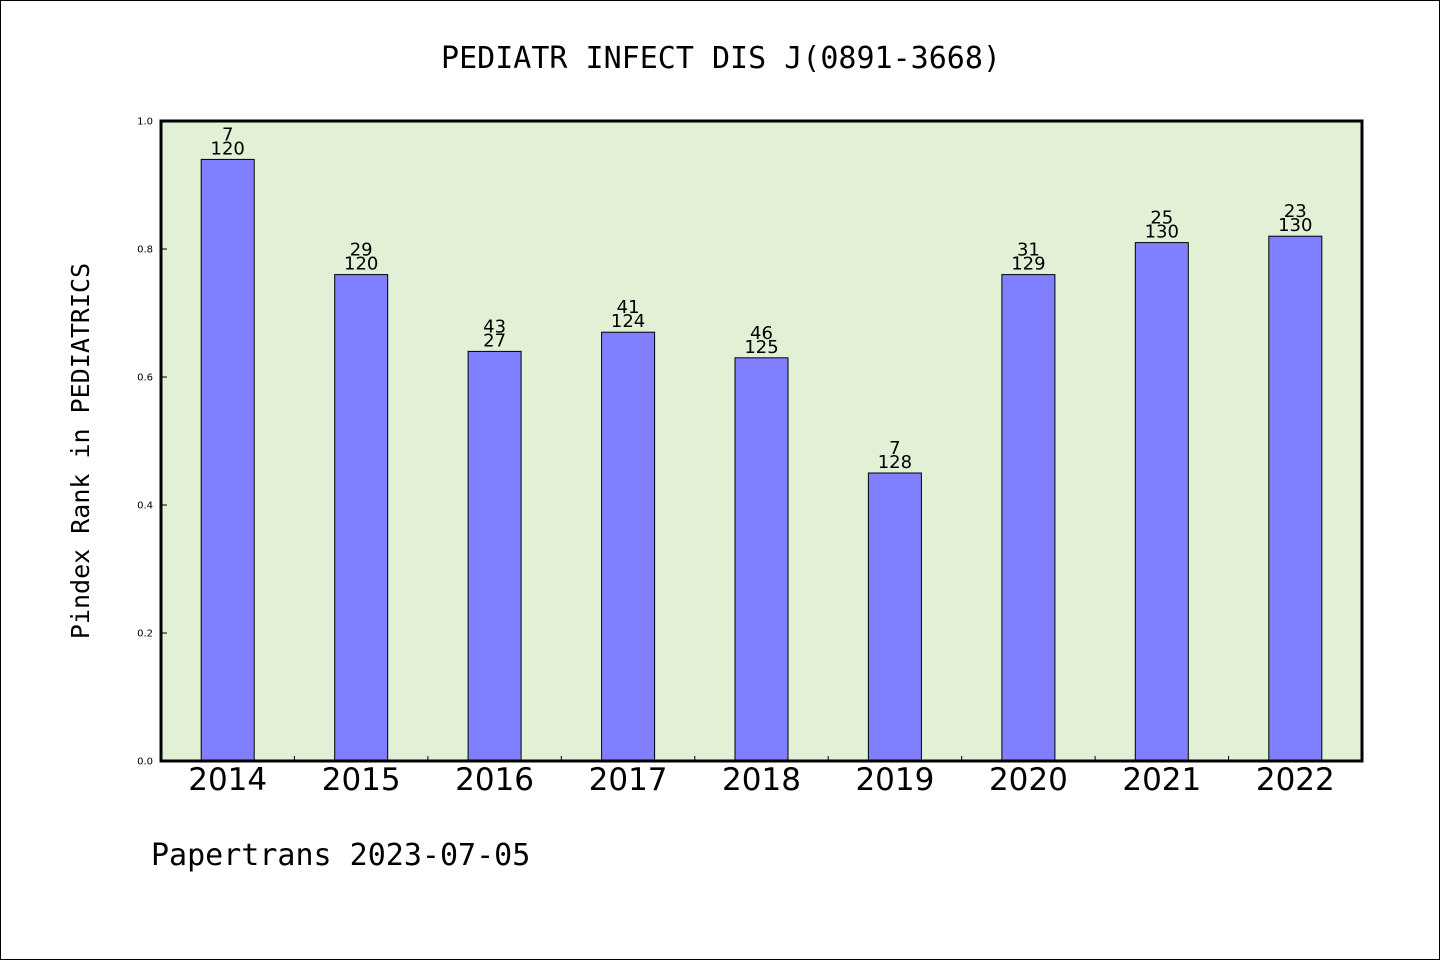 The width and height of the screenshot is (1440, 961). What do you see at coordinates (1028, 780) in the screenshot?
I see `x-tick-label-2020: 2020` at bounding box center [1028, 780].